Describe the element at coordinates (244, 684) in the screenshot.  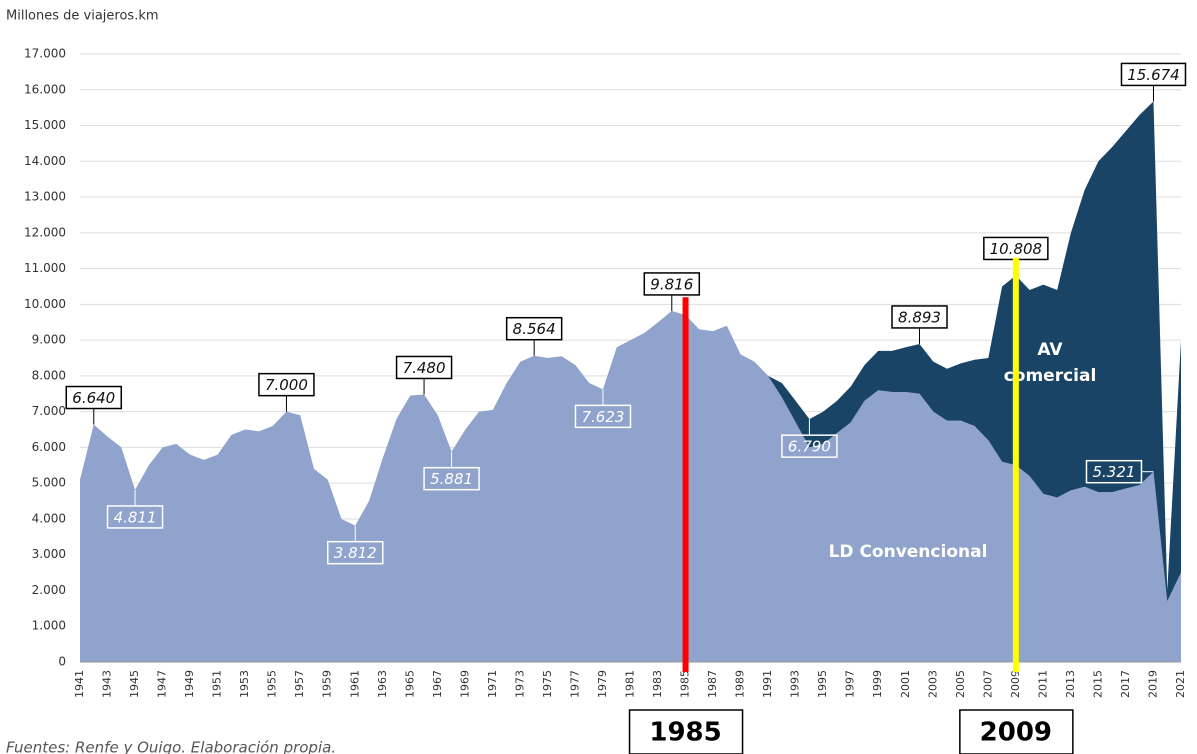
I see `x-tick-label: 1953` at that location.